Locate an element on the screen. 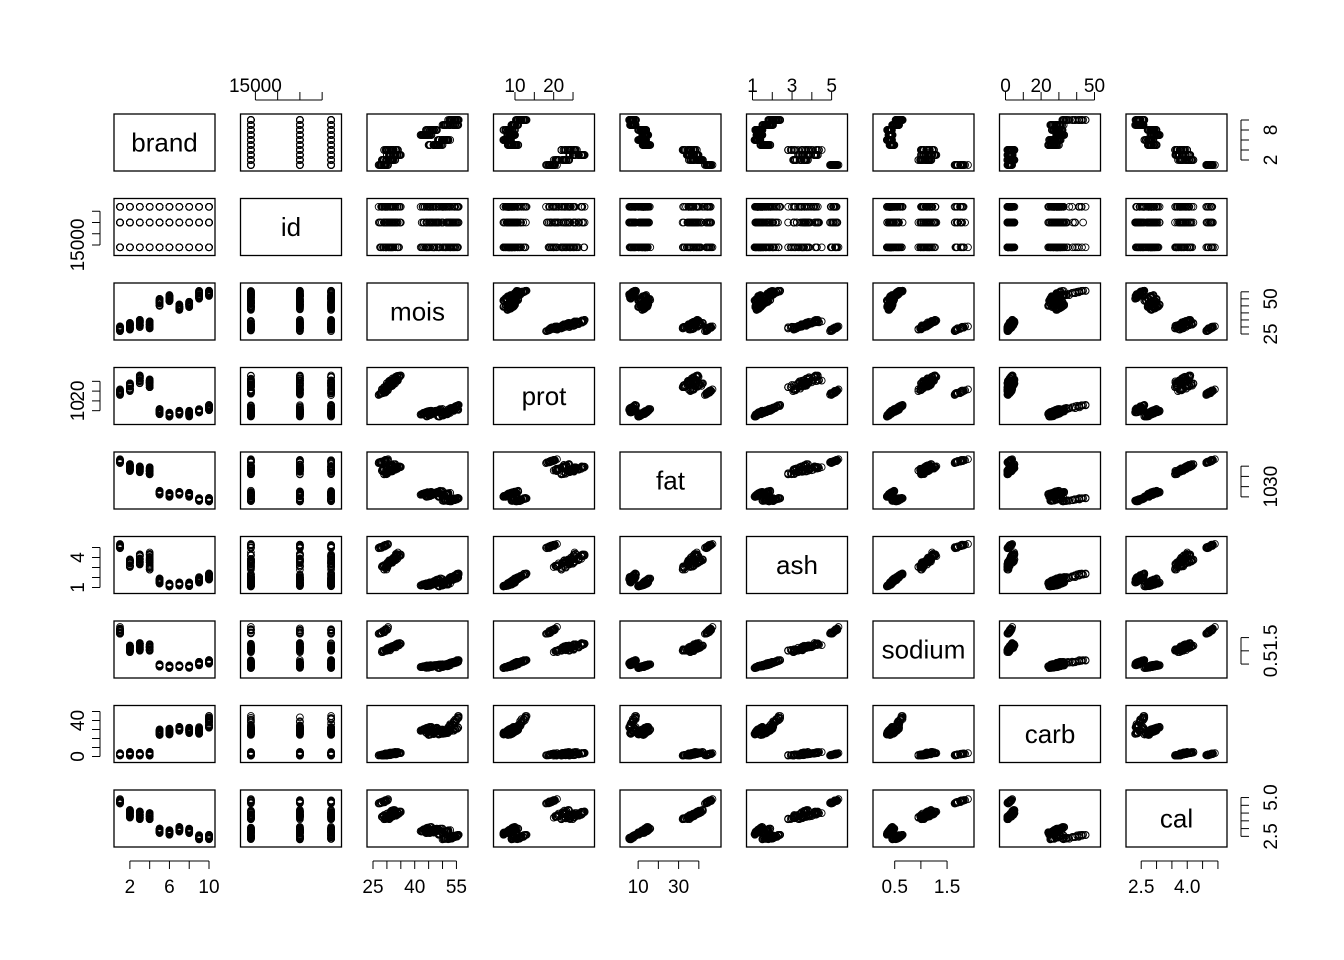 The image size is (1344, 960). panel-brand-vs-mois is located at coordinates (417, 142).